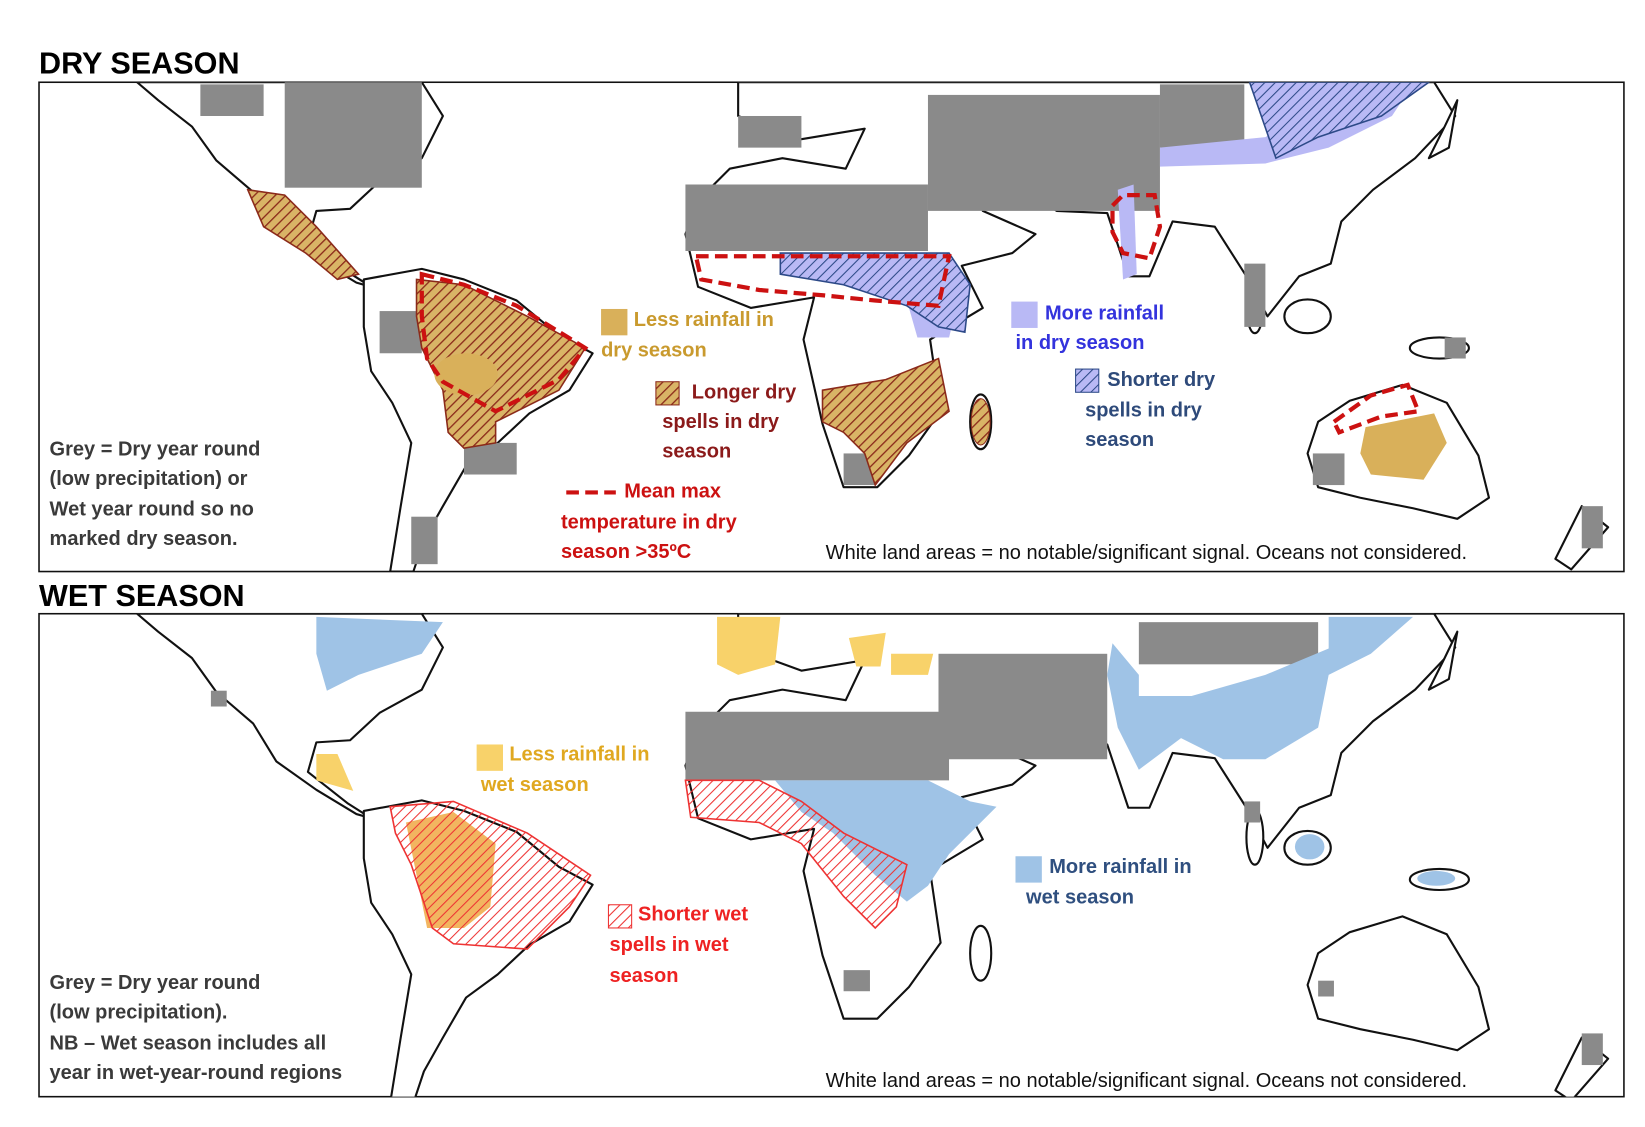 The width and height of the screenshot is (1645, 1127). Describe the element at coordinates (1079, 343) in the screenshot. I see `legend-label: in dry season` at that location.